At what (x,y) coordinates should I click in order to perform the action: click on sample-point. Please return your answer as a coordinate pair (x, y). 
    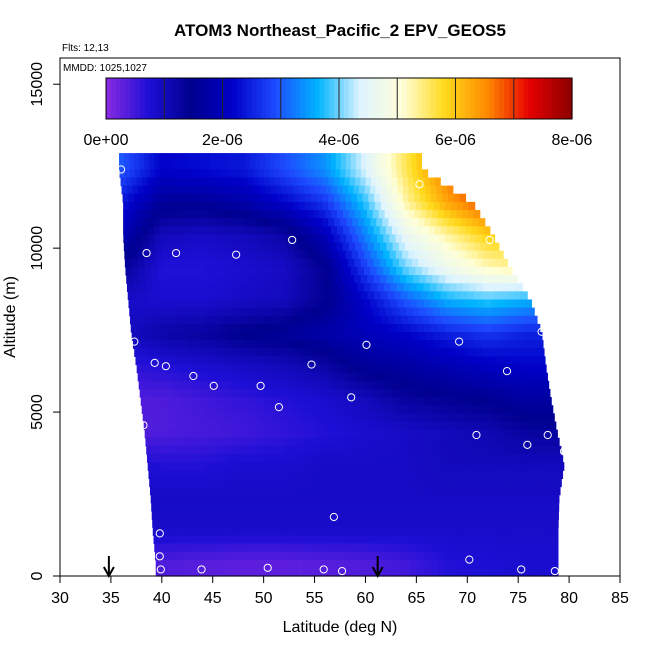
    Looking at the image, I should click on (260, 385).